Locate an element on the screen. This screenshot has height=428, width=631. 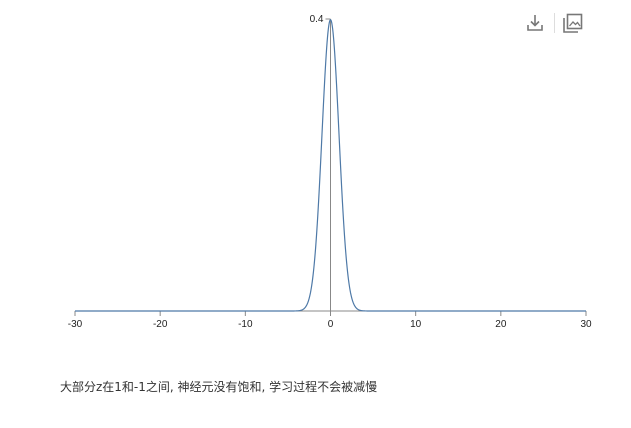
gallery-icon is located at coordinates (573, 23).